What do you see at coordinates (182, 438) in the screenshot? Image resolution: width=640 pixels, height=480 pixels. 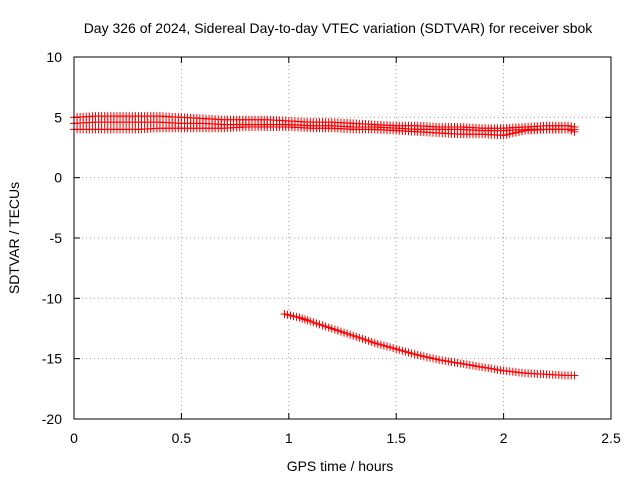 I see `x-tick-label: 0.5` at bounding box center [182, 438].